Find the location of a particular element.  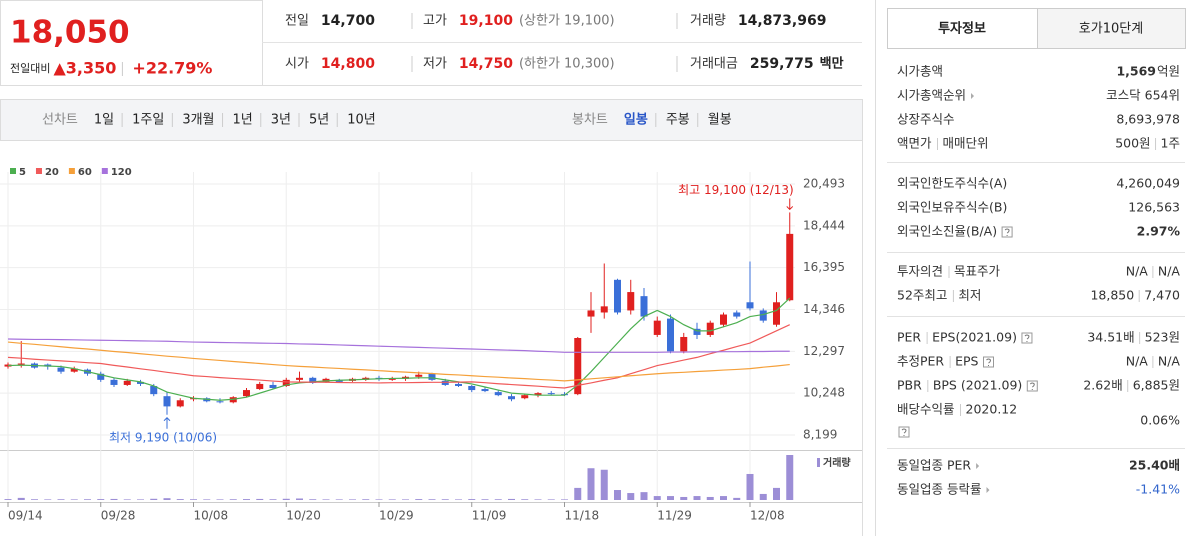

volume-legend: 거래량 is located at coordinates (837, 462).